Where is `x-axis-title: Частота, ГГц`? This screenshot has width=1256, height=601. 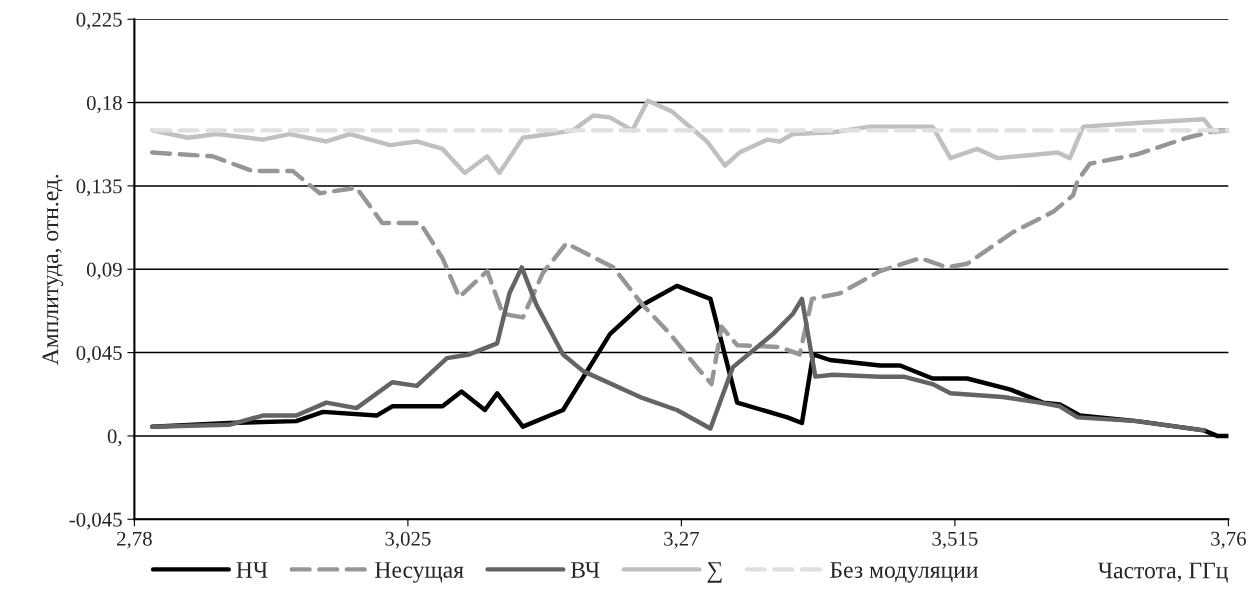 x-axis-title: Частота, ГГц is located at coordinates (1162, 572).